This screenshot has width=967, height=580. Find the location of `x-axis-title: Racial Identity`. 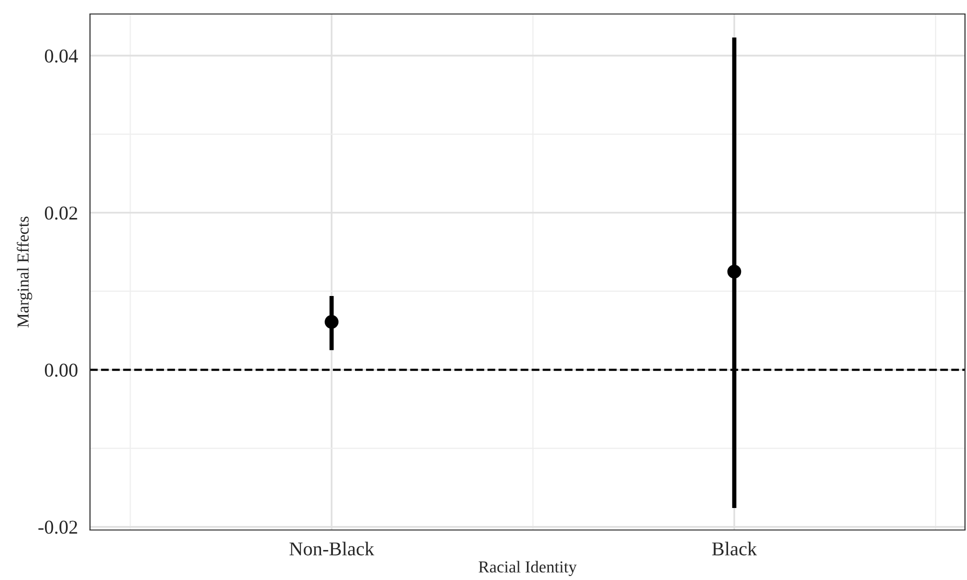

x-axis-title: Racial Identity is located at coordinates (527, 568).